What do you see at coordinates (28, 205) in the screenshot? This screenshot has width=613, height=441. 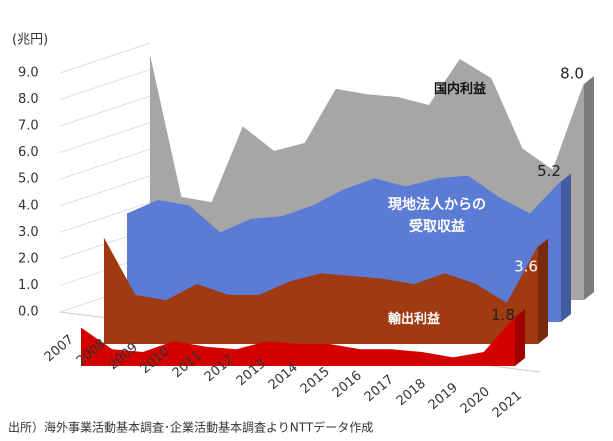 I see `y-tick-label: 4.0` at bounding box center [28, 205].